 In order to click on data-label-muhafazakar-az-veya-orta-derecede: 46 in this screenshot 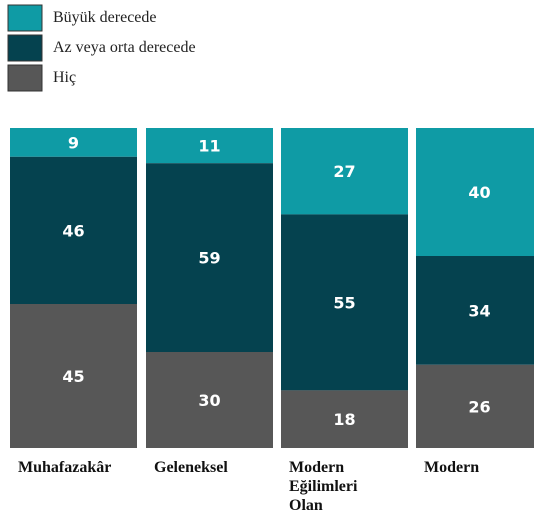, I will do `click(73, 230)`.